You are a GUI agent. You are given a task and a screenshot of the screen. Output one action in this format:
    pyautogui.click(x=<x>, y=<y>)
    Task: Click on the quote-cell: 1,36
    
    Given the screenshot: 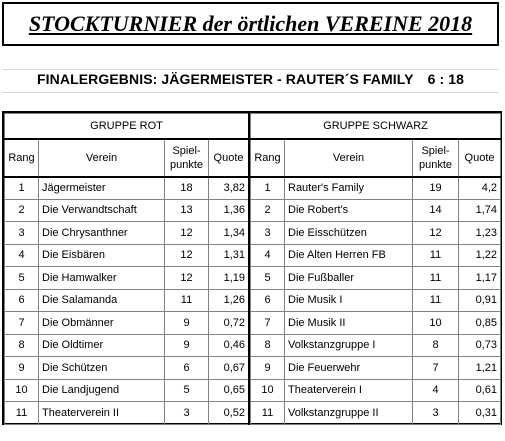 What is the action you would take?
    pyautogui.click(x=228, y=210)
    